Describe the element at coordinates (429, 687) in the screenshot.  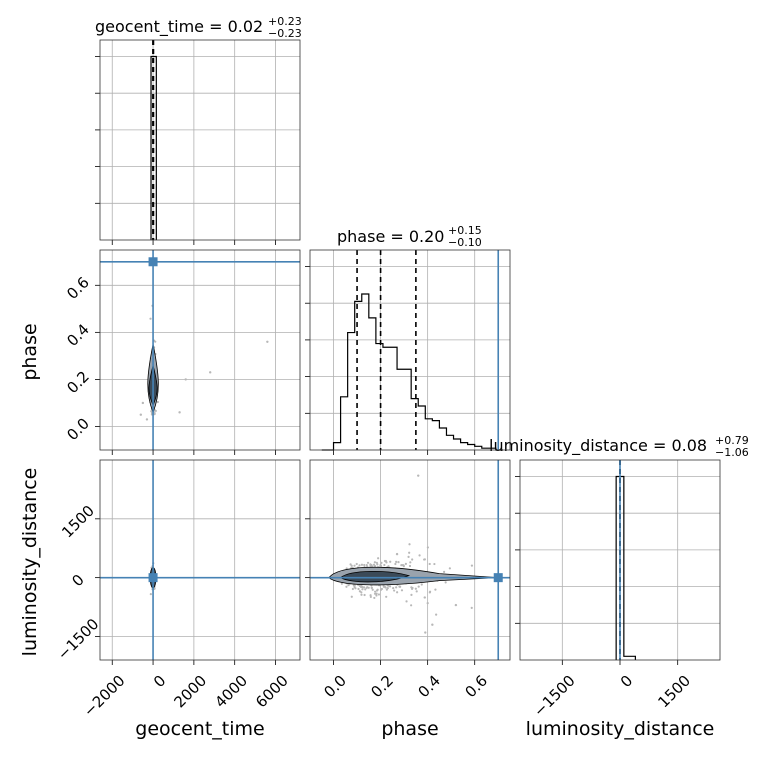
I see `x-tick-label: 0.4` at that location.